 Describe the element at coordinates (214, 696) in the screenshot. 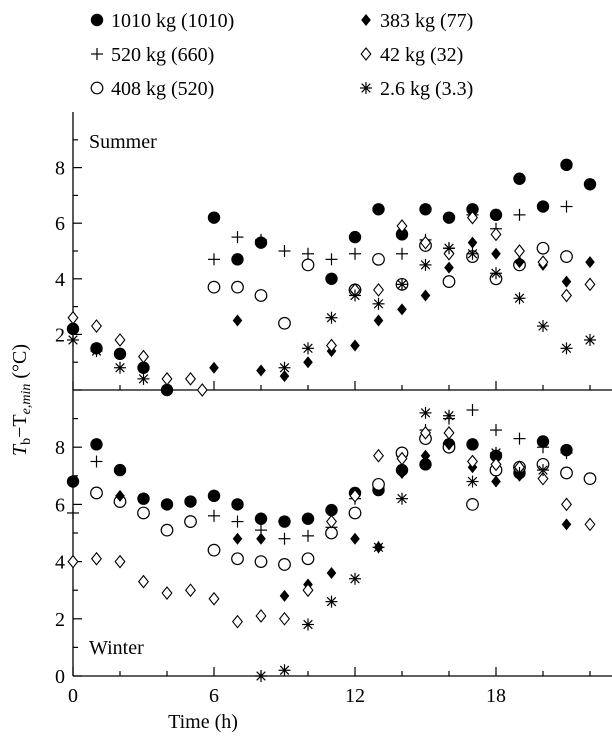

I see `xtick-label-6: 6` at that location.